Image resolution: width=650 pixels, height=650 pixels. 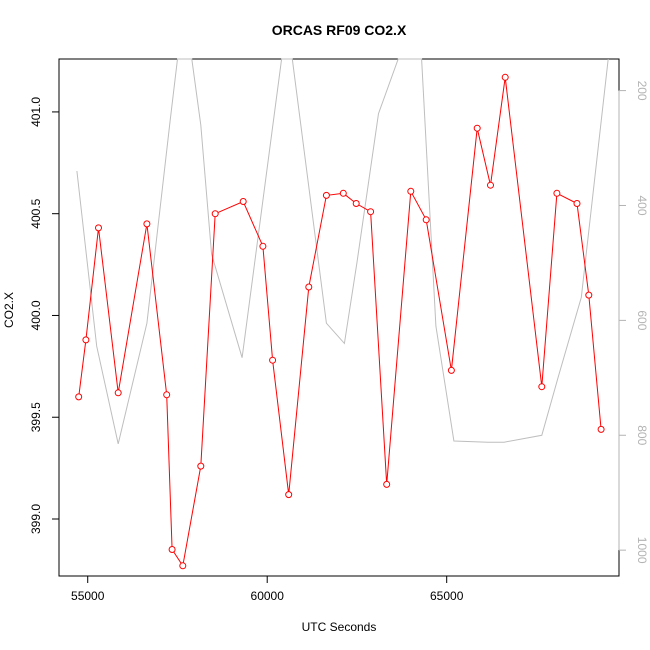 What do you see at coordinates (9, 310) in the screenshot?
I see `y-axis-label: CO2.X` at bounding box center [9, 310].